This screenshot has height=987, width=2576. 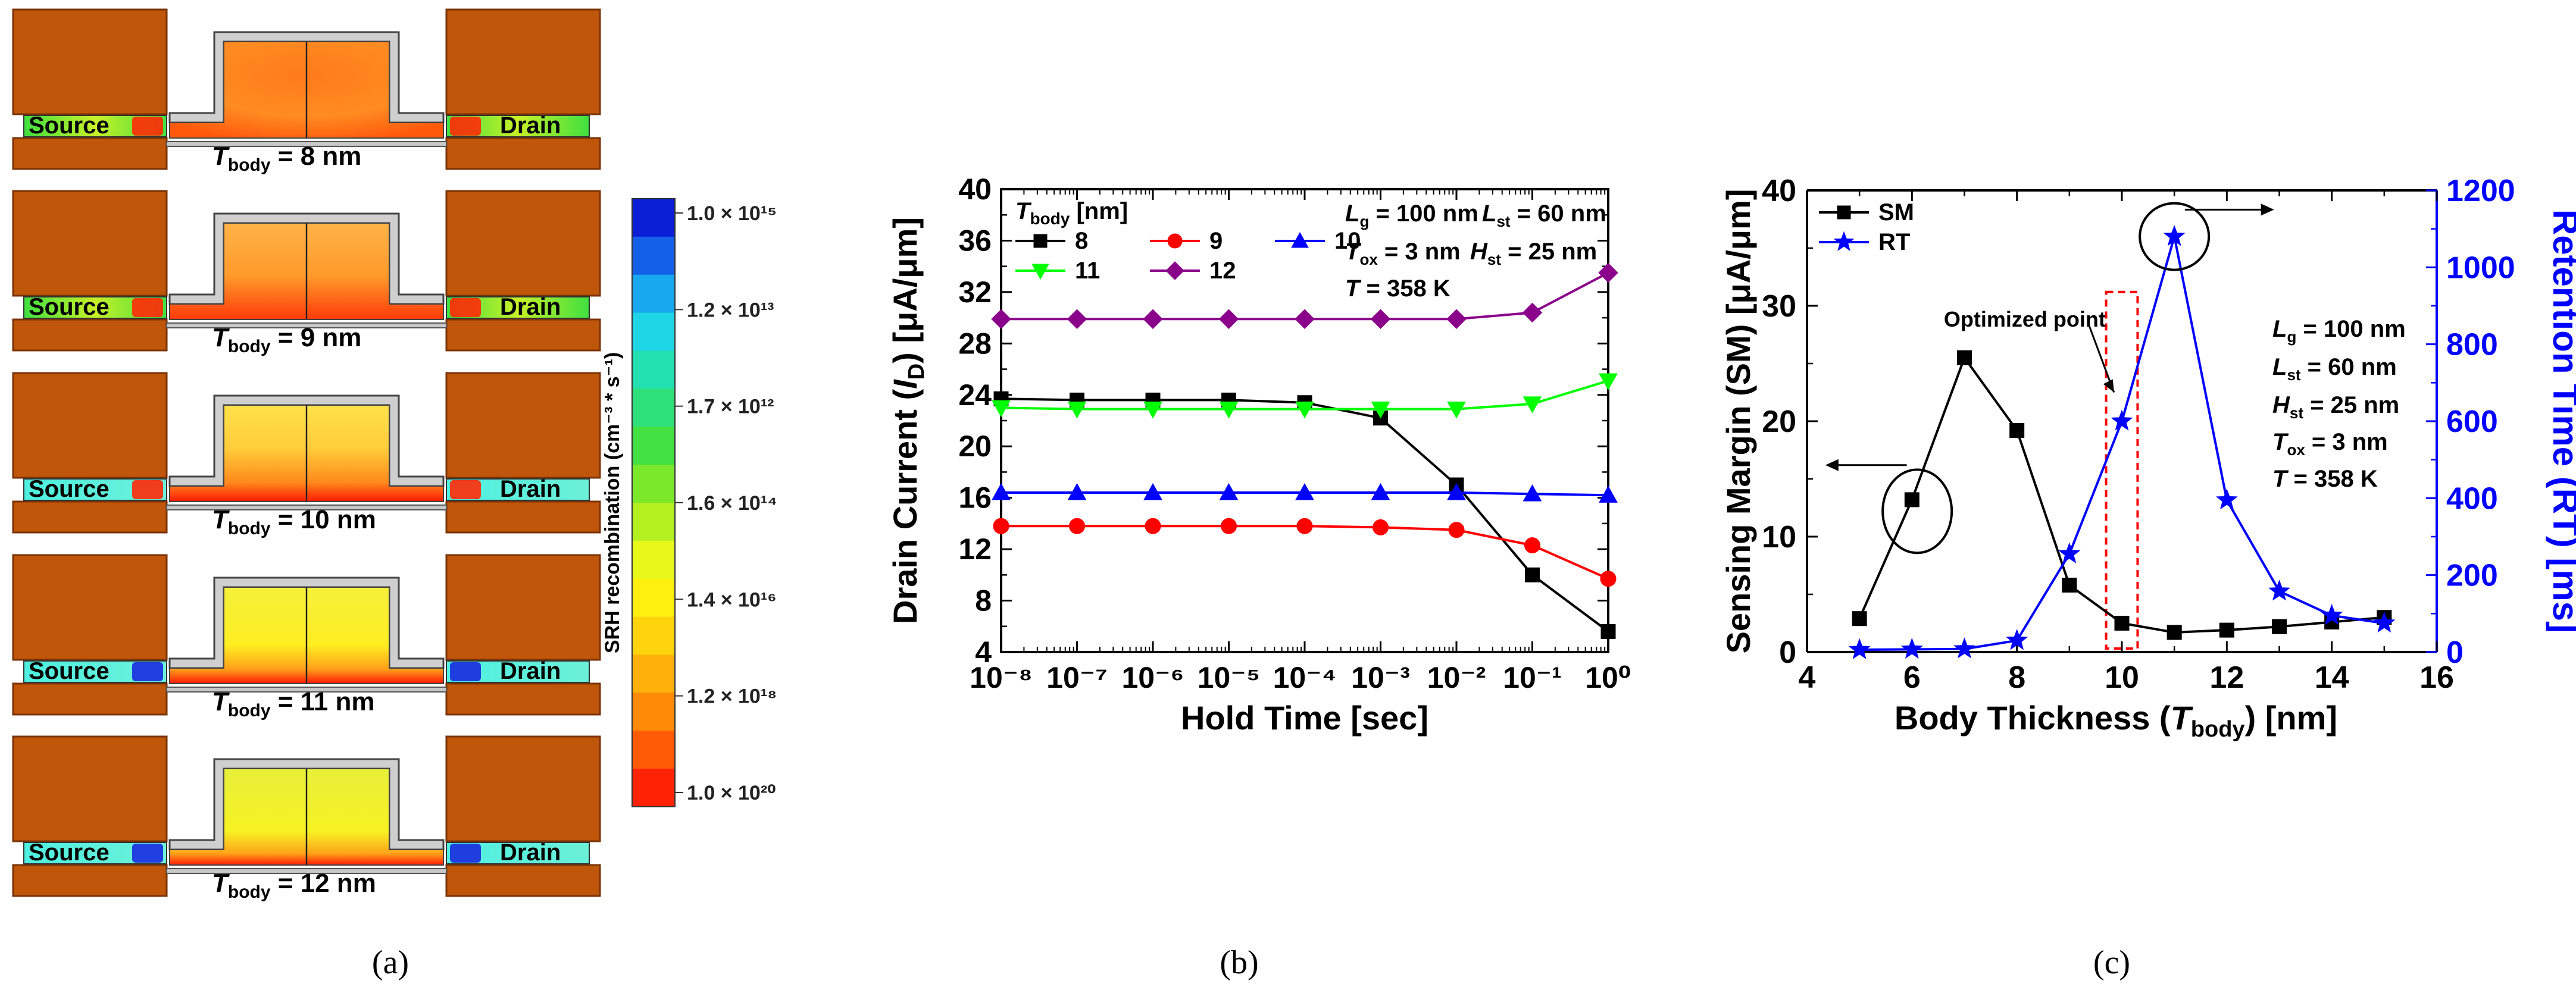 What do you see at coordinates (2480, 191) in the screenshot?
I see `y-right-tick-label: 1200` at bounding box center [2480, 191].